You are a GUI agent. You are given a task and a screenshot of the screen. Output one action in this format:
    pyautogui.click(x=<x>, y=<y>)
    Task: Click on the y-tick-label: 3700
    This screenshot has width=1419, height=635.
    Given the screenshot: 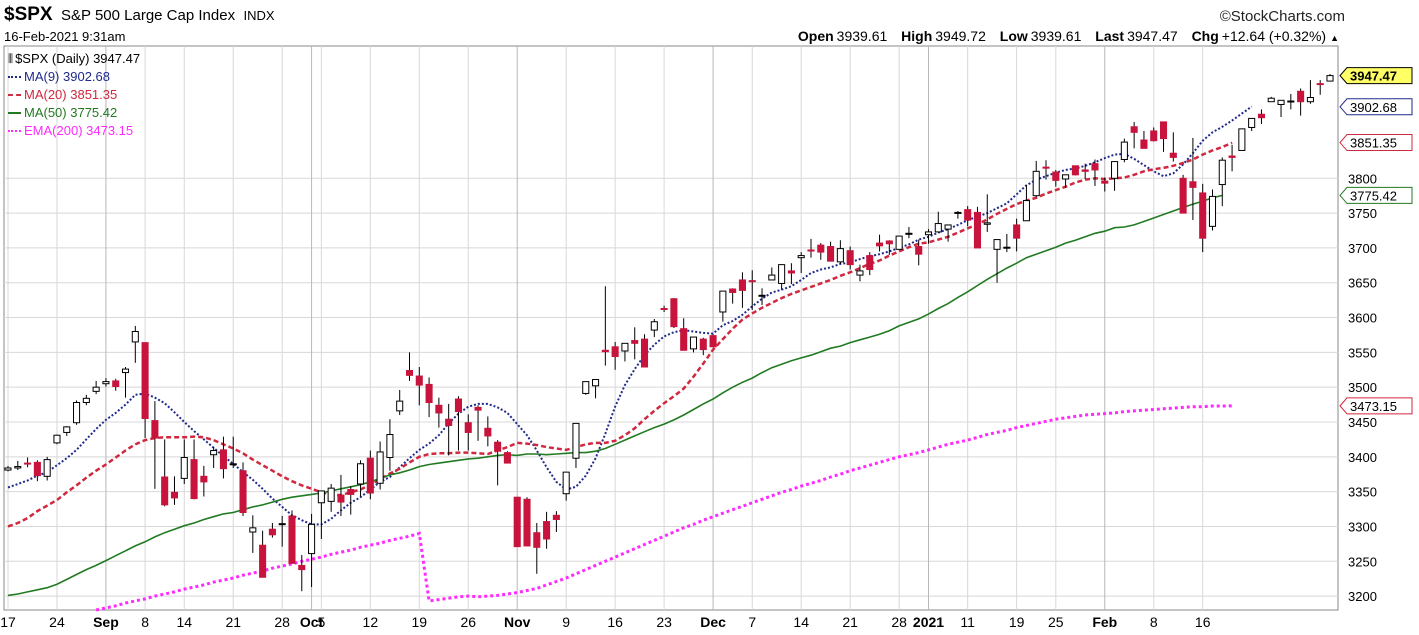 What is the action you would take?
    pyautogui.click(x=1362, y=248)
    